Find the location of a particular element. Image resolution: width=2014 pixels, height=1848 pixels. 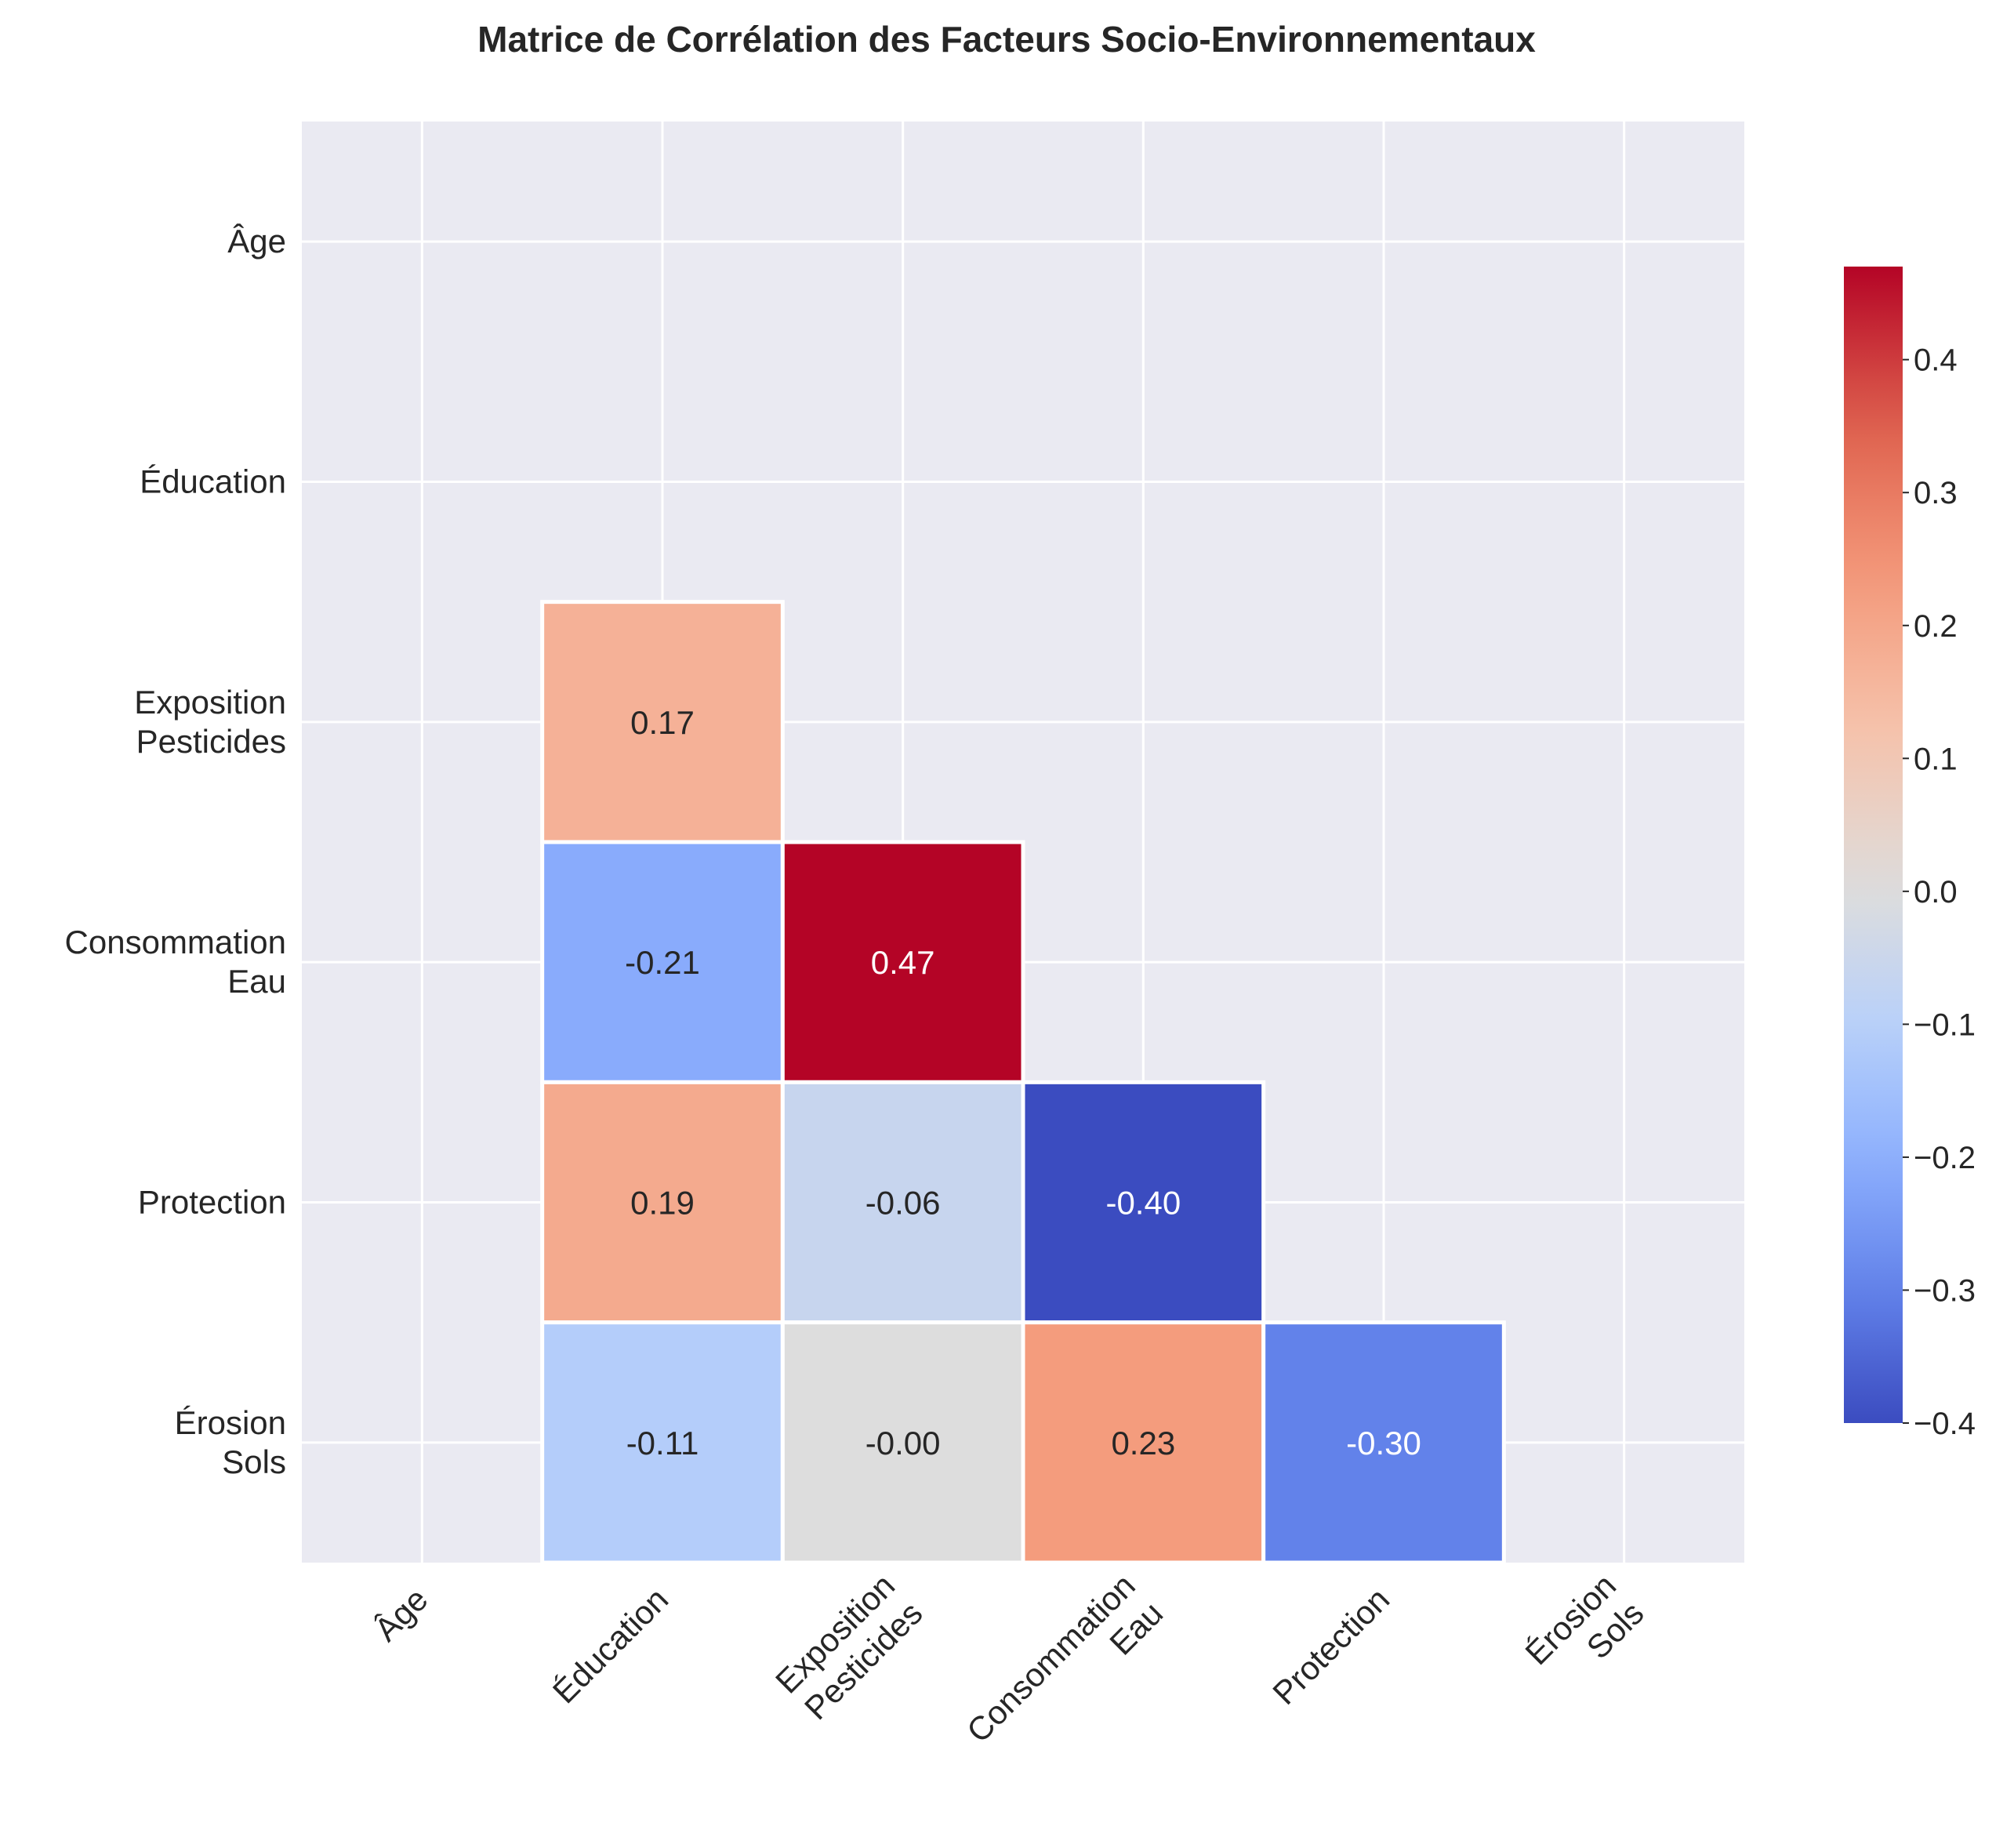

cell-value-label: -0.06 is located at coordinates (903, 1203).